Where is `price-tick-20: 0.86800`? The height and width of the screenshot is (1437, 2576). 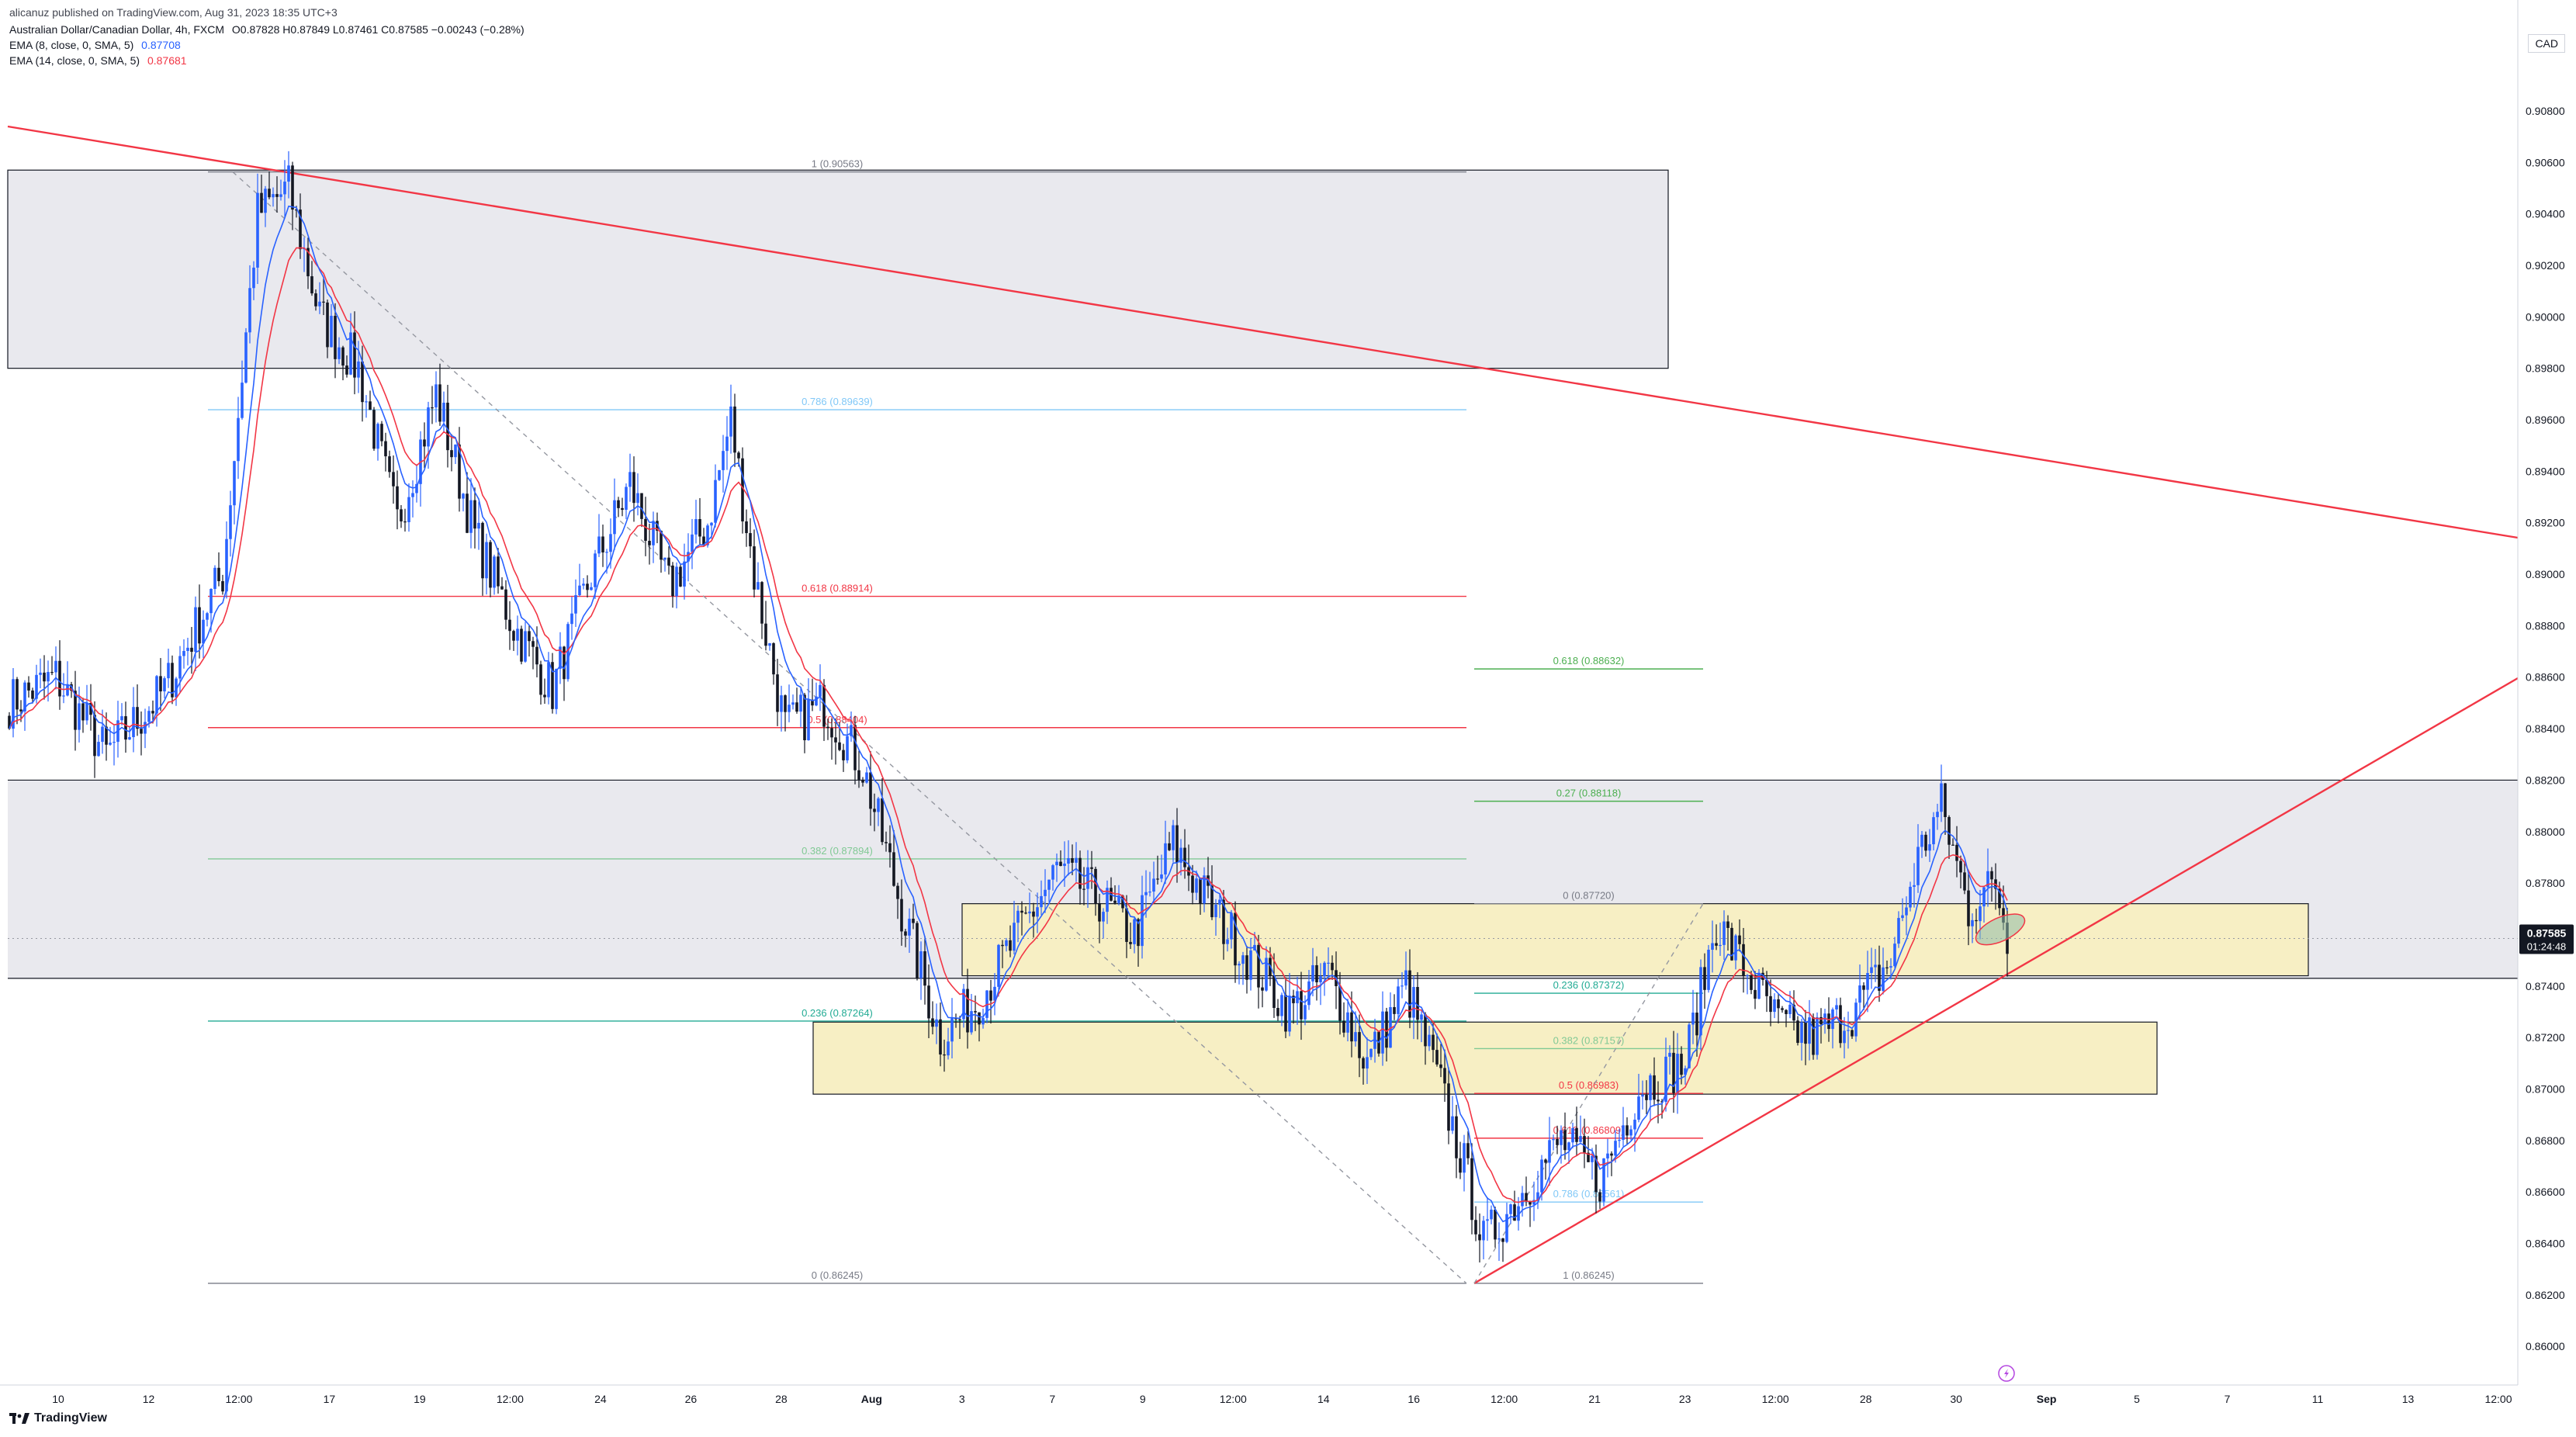
price-tick-20: 0.86800 is located at coordinates (2545, 1140).